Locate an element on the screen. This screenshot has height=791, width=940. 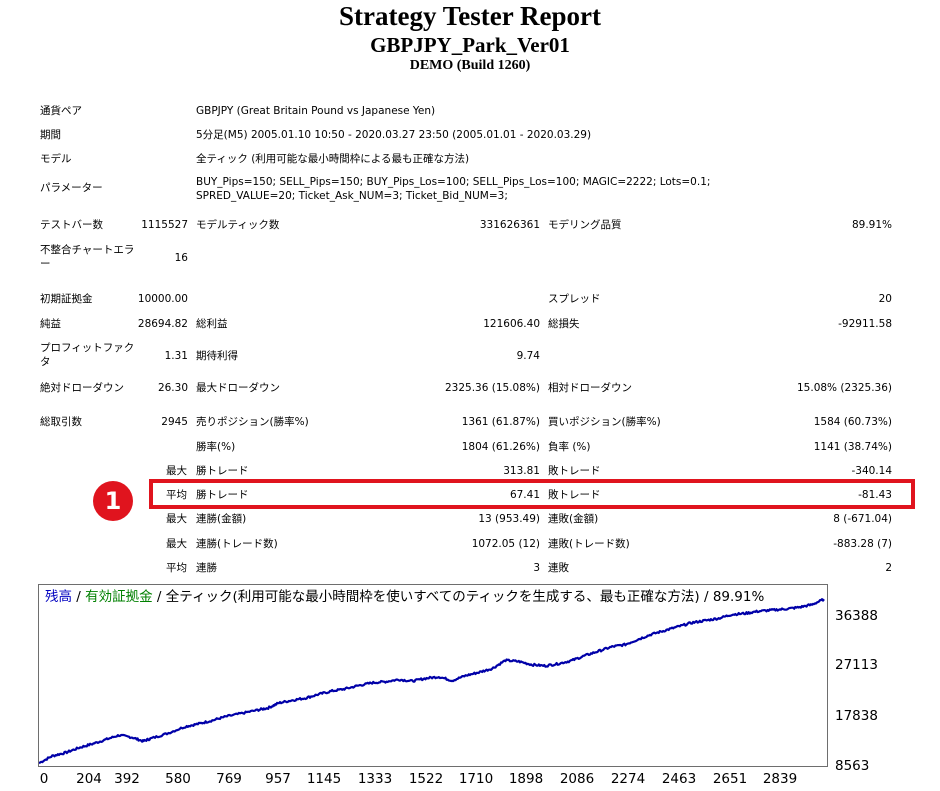
gross-loss-label: 総損失 is located at coordinates (564, 324).